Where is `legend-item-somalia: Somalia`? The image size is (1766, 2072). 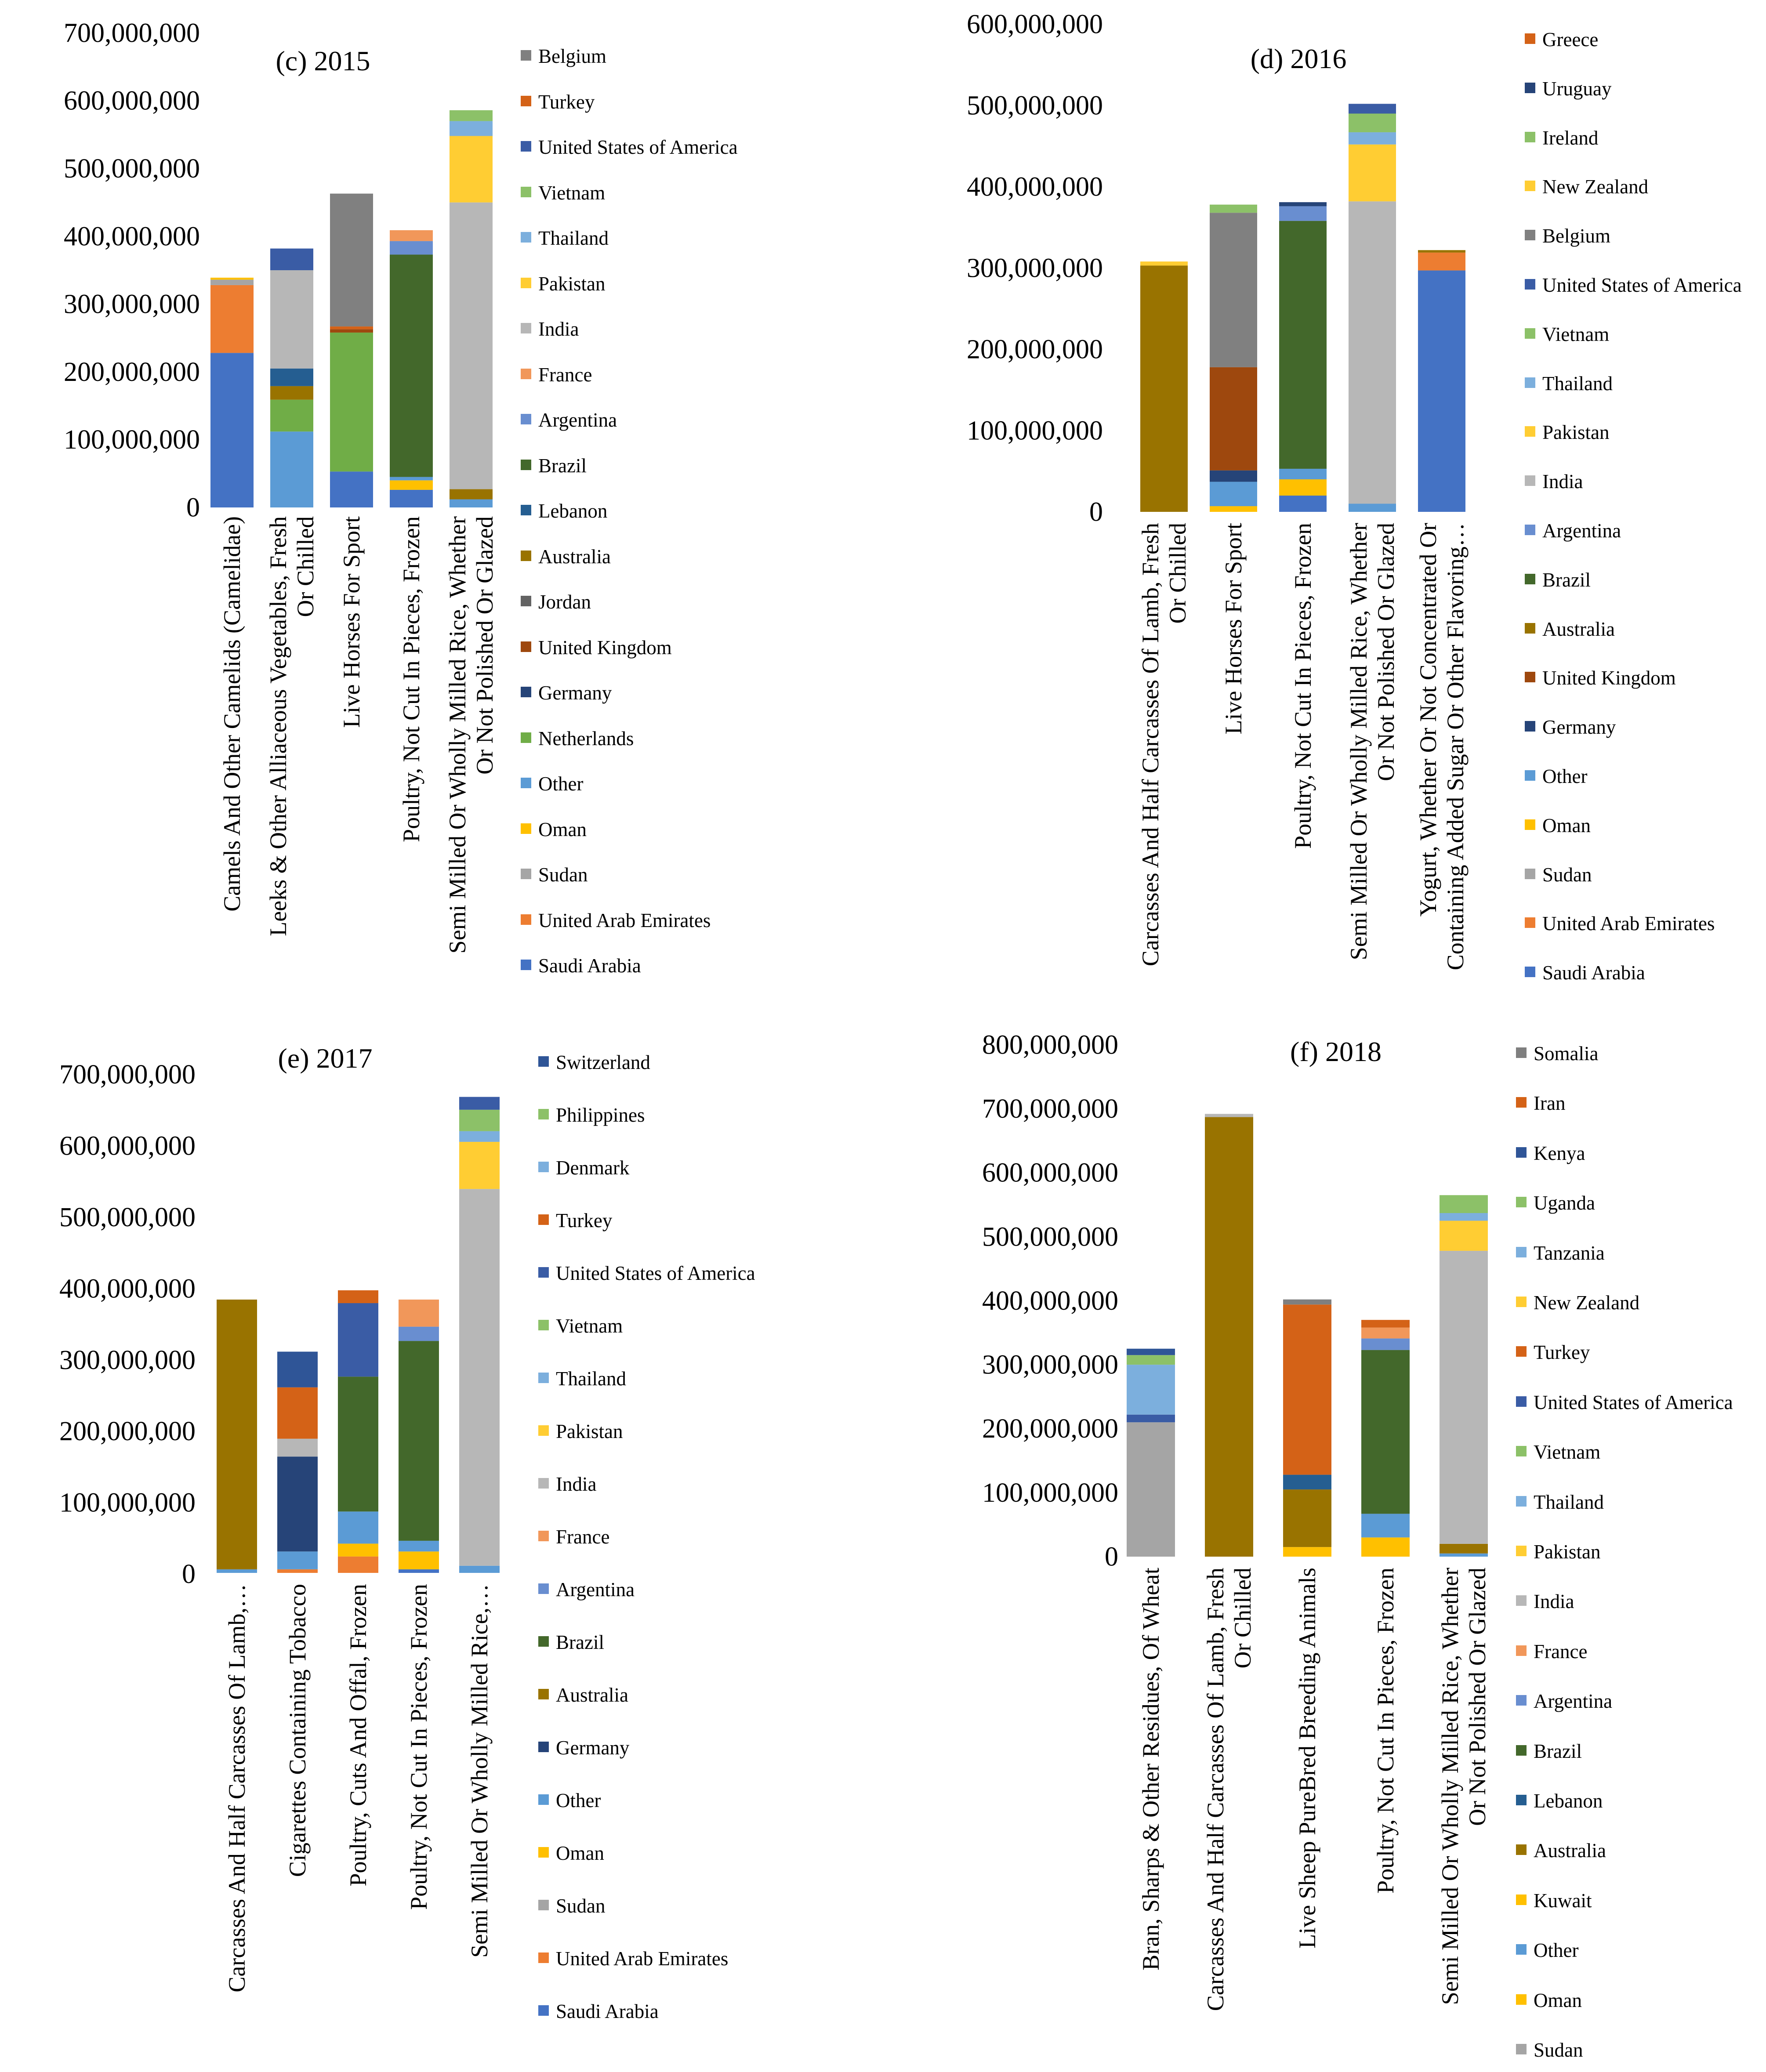
legend-item-somalia: Somalia is located at coordinates (1639, 1053).